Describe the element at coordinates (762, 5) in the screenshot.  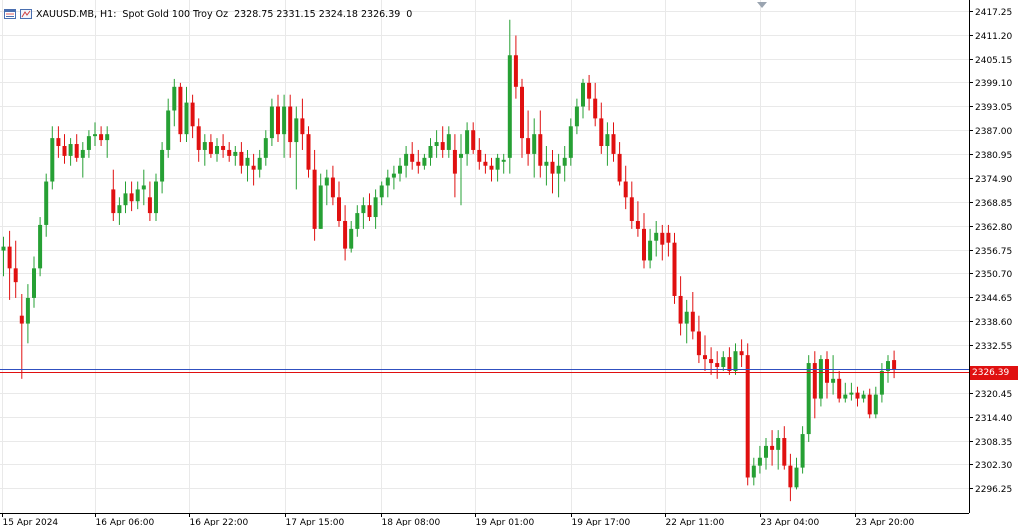
I see `chart-shift-marker-icon` at that location.